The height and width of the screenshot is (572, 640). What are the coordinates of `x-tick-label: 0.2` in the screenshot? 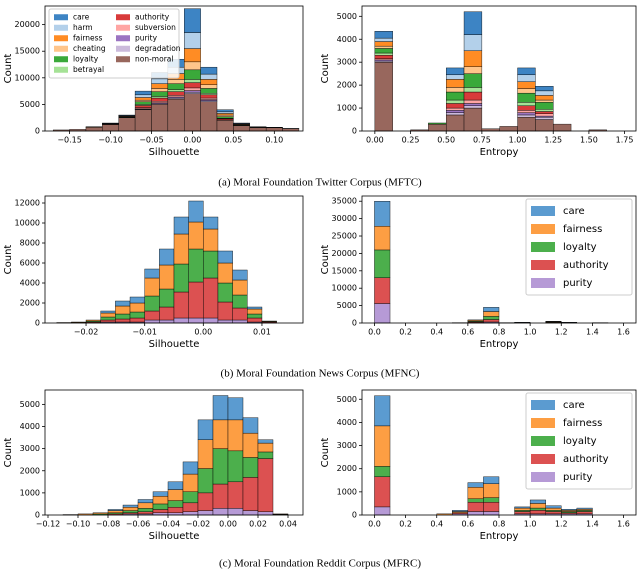 It's located at (405, 524).